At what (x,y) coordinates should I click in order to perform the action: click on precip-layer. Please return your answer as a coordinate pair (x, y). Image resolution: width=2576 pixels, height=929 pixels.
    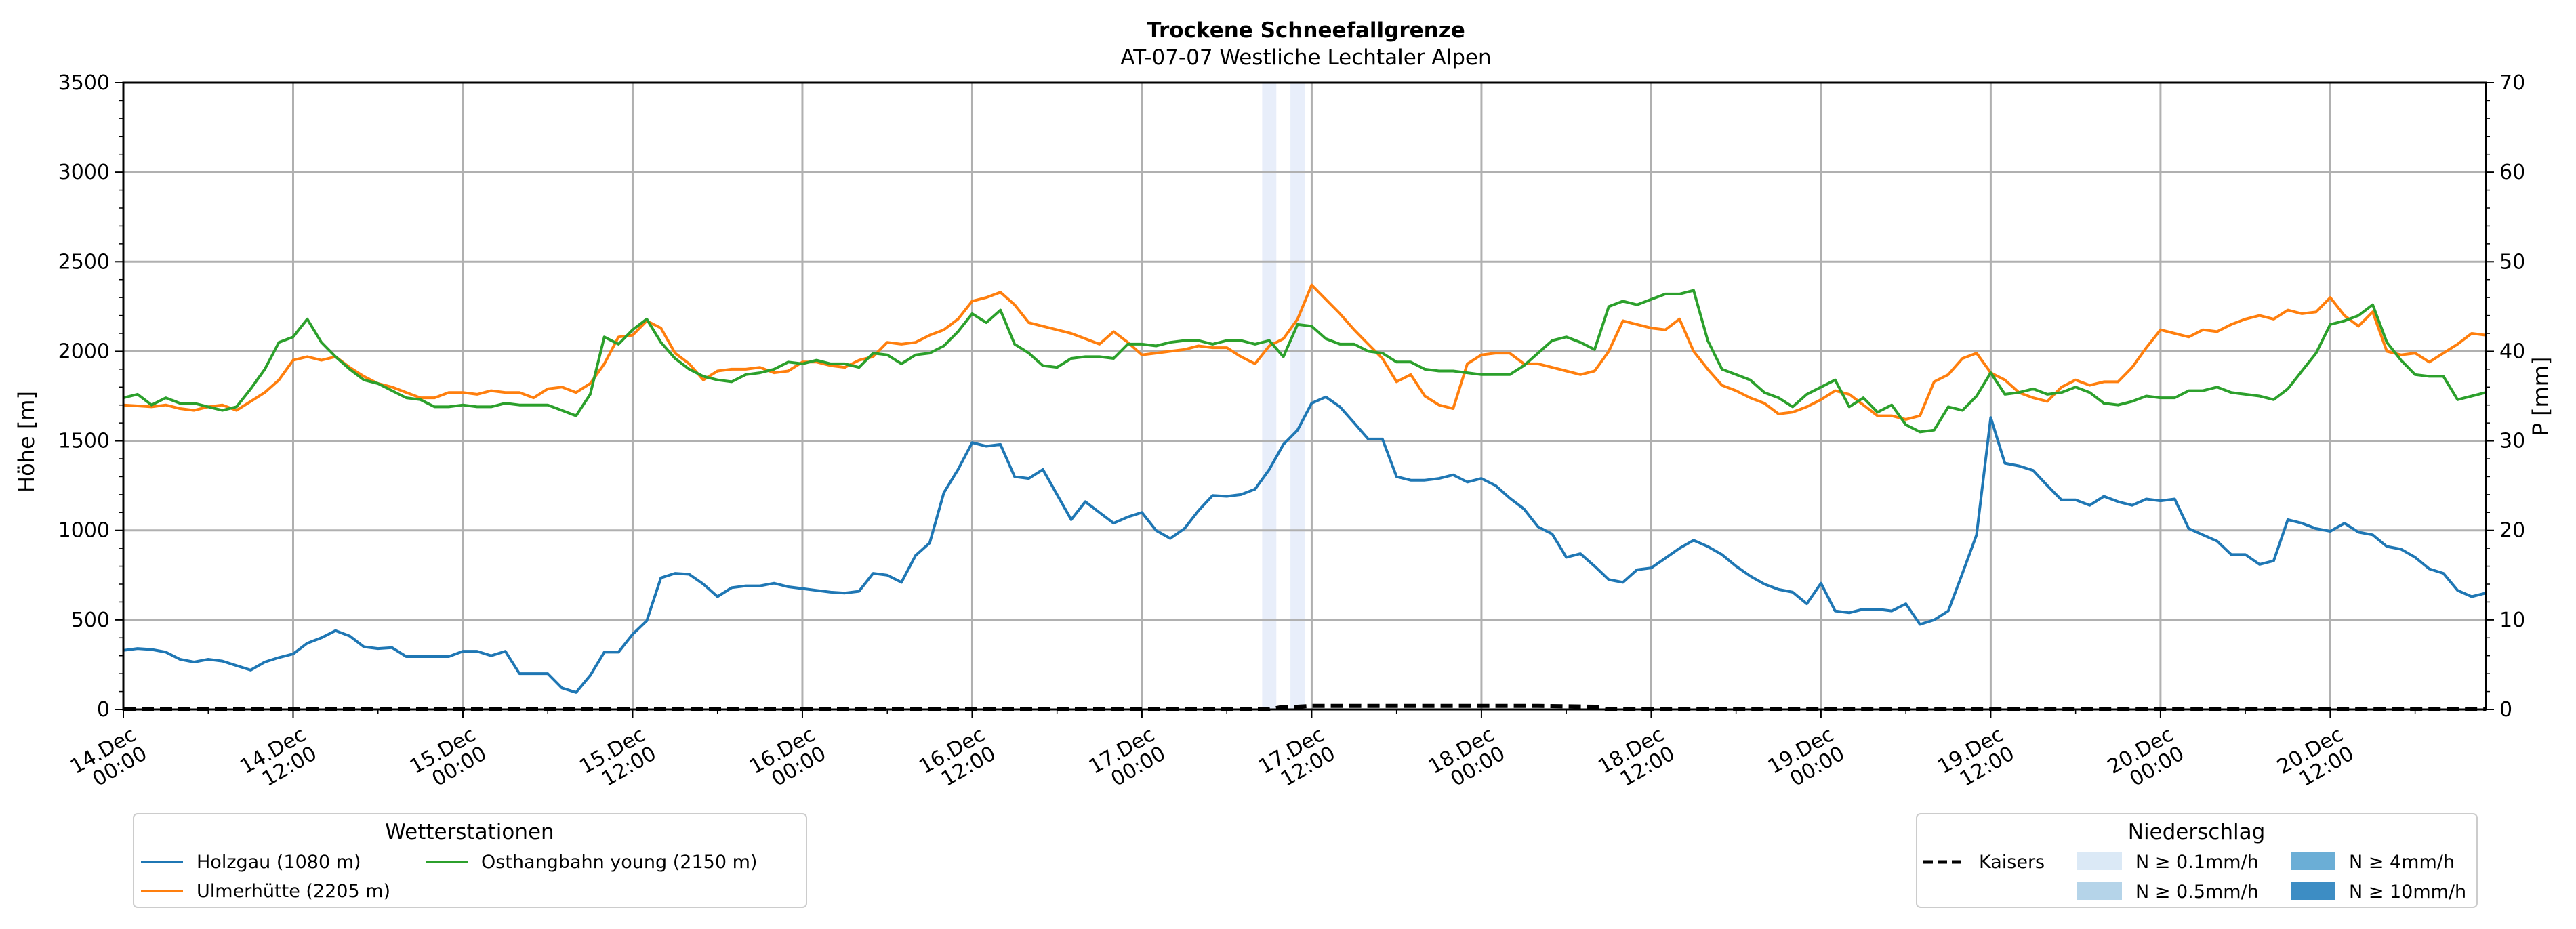
    Looking at the image, I should click on (1305, 707).